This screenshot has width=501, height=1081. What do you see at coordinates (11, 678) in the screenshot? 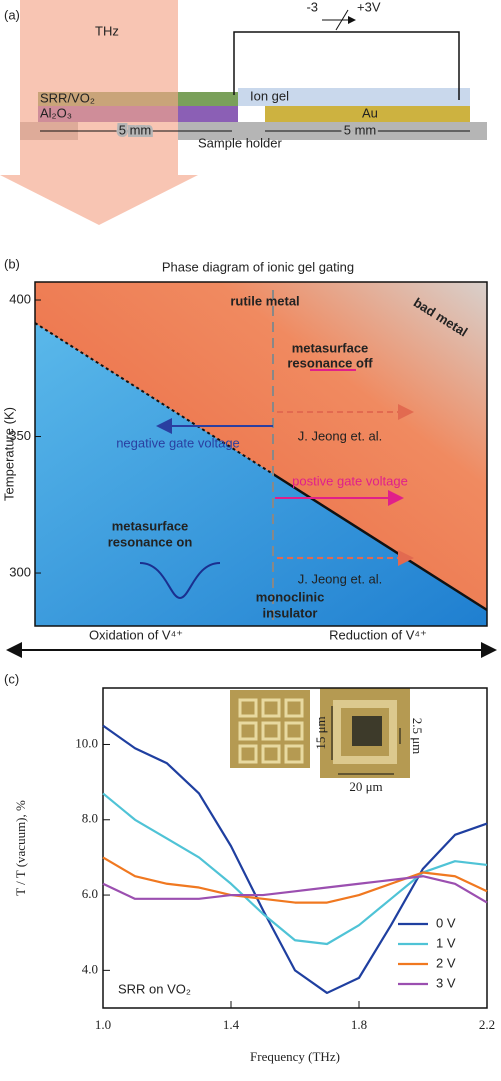
I see `panel-label: (c)` at bounding box center [11, 678].